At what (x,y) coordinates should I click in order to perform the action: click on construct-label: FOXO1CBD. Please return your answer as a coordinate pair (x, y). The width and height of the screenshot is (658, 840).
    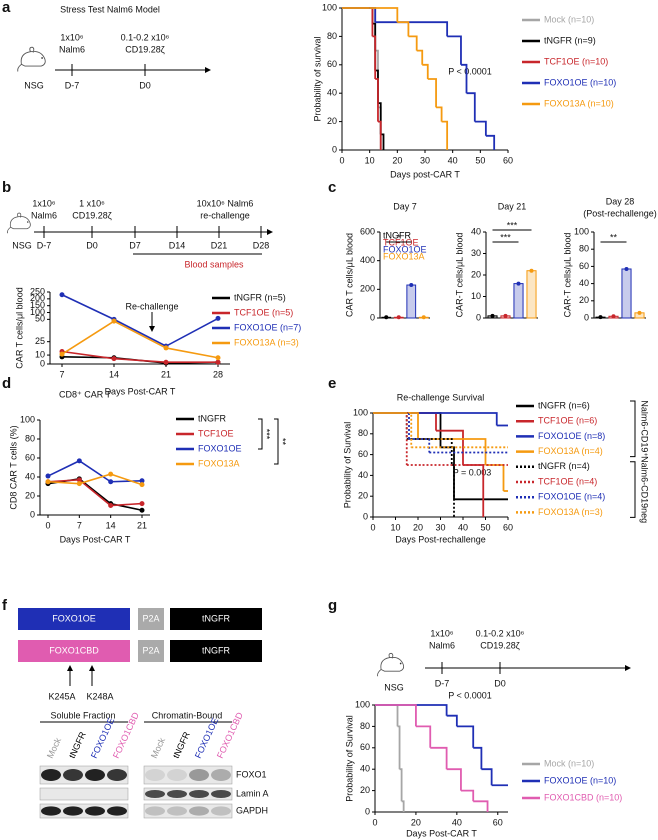
    Looking at the image, I should click on (74, 650).